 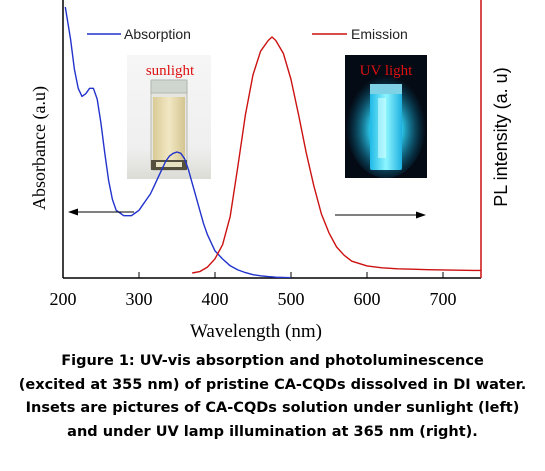 What do you see at coordinates (215, 299) in the screenshot?
I see `x-tick-label: 400` at bounding box center [215, 299].